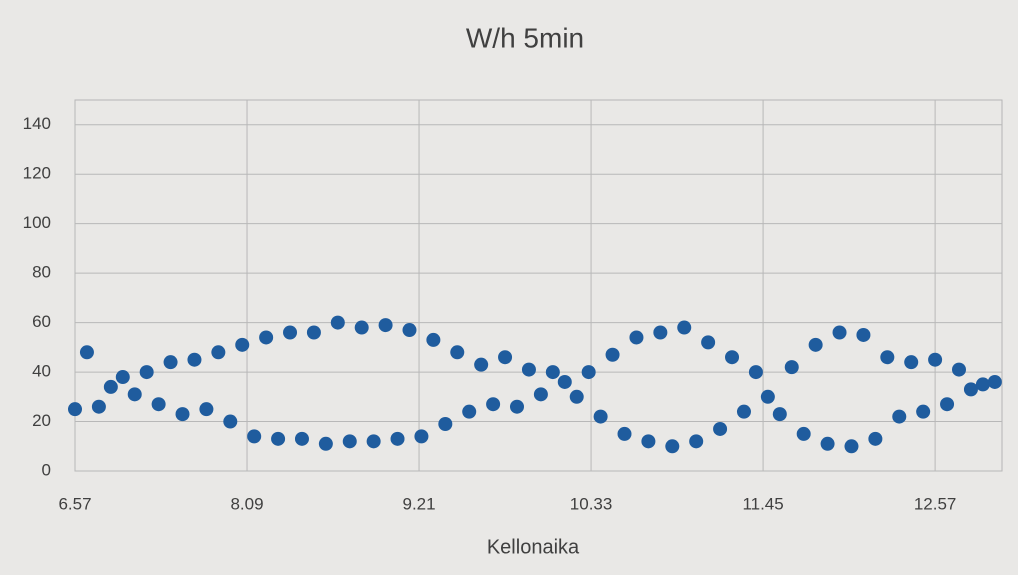 Image resolution: width=1018 pixels, height=575 pixels. What do you see at coordinates (41, 420) in the screenshot?
I see `y-tick-label: 20` at bounding box center [41, 420].